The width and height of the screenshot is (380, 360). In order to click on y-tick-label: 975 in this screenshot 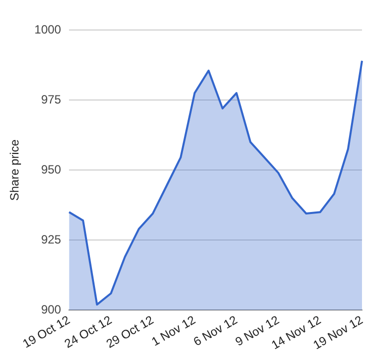, I will do `click(51, 99)`.